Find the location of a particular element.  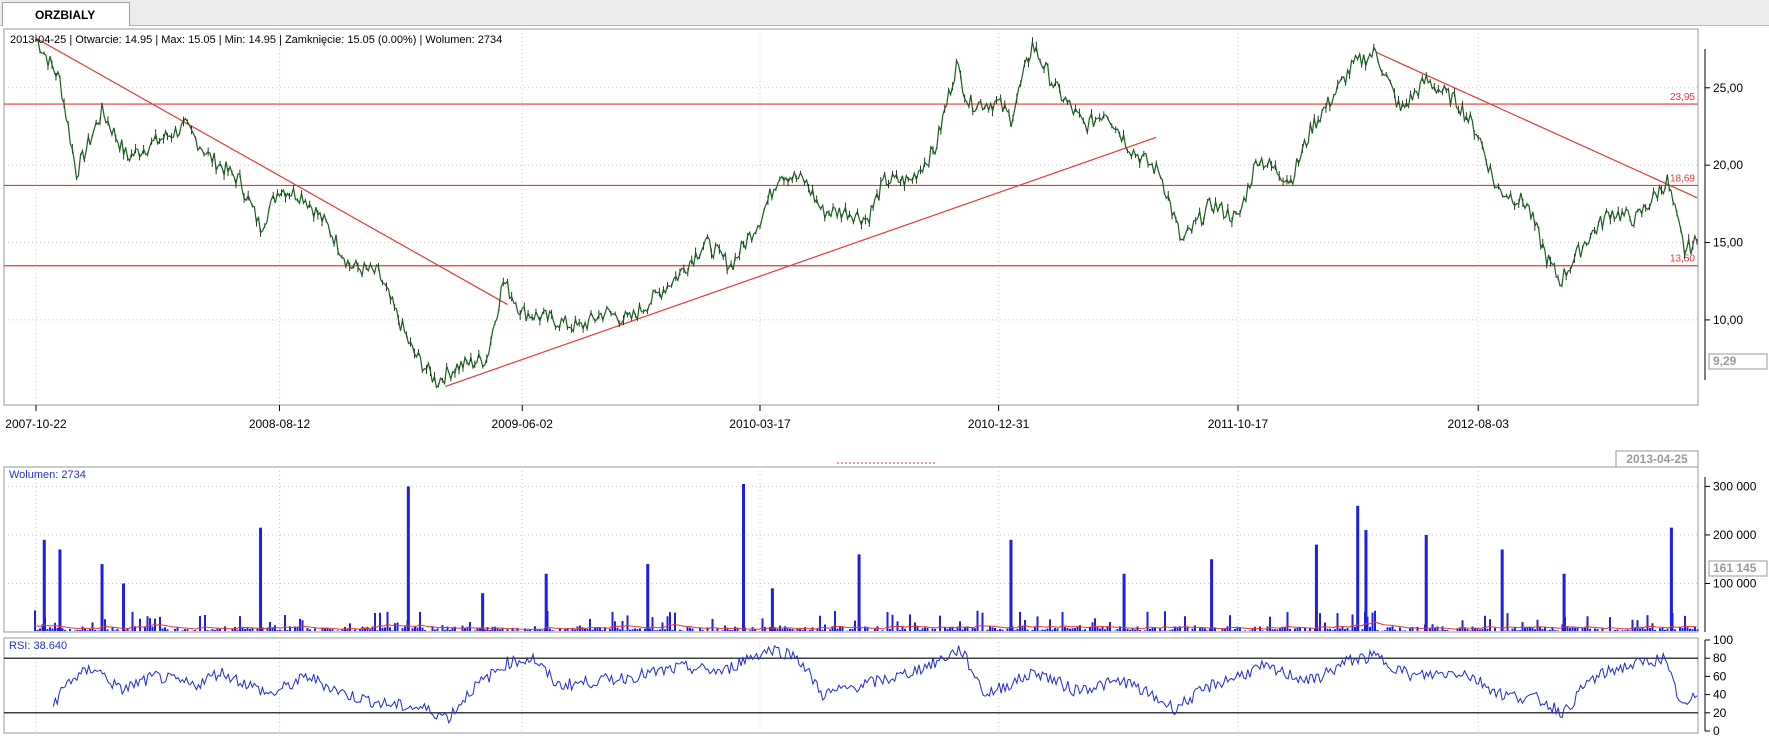

rsi-line is located at coordinates (875, 684).